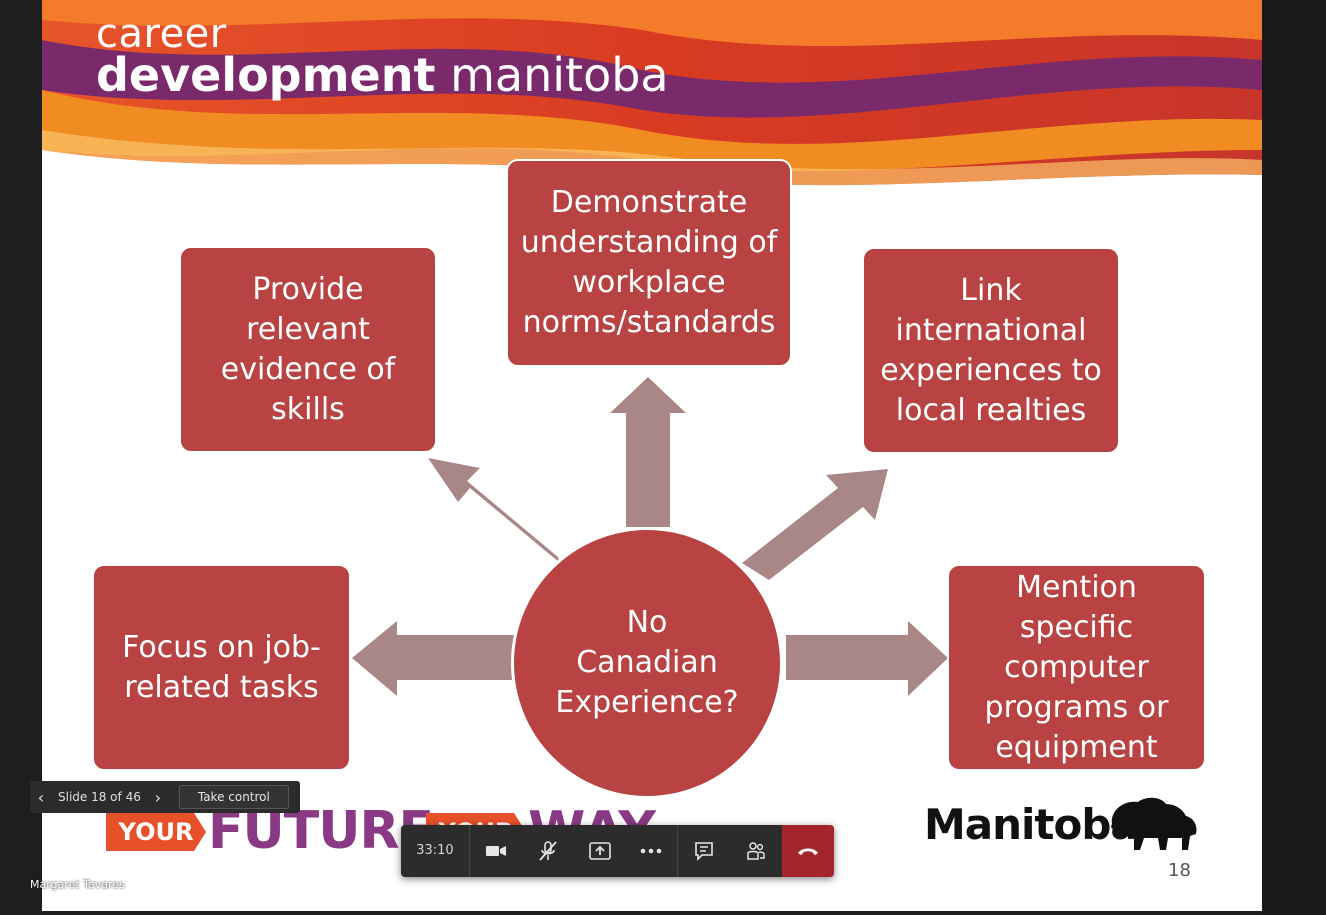  I want to click on chat-button, so click(704, 851).